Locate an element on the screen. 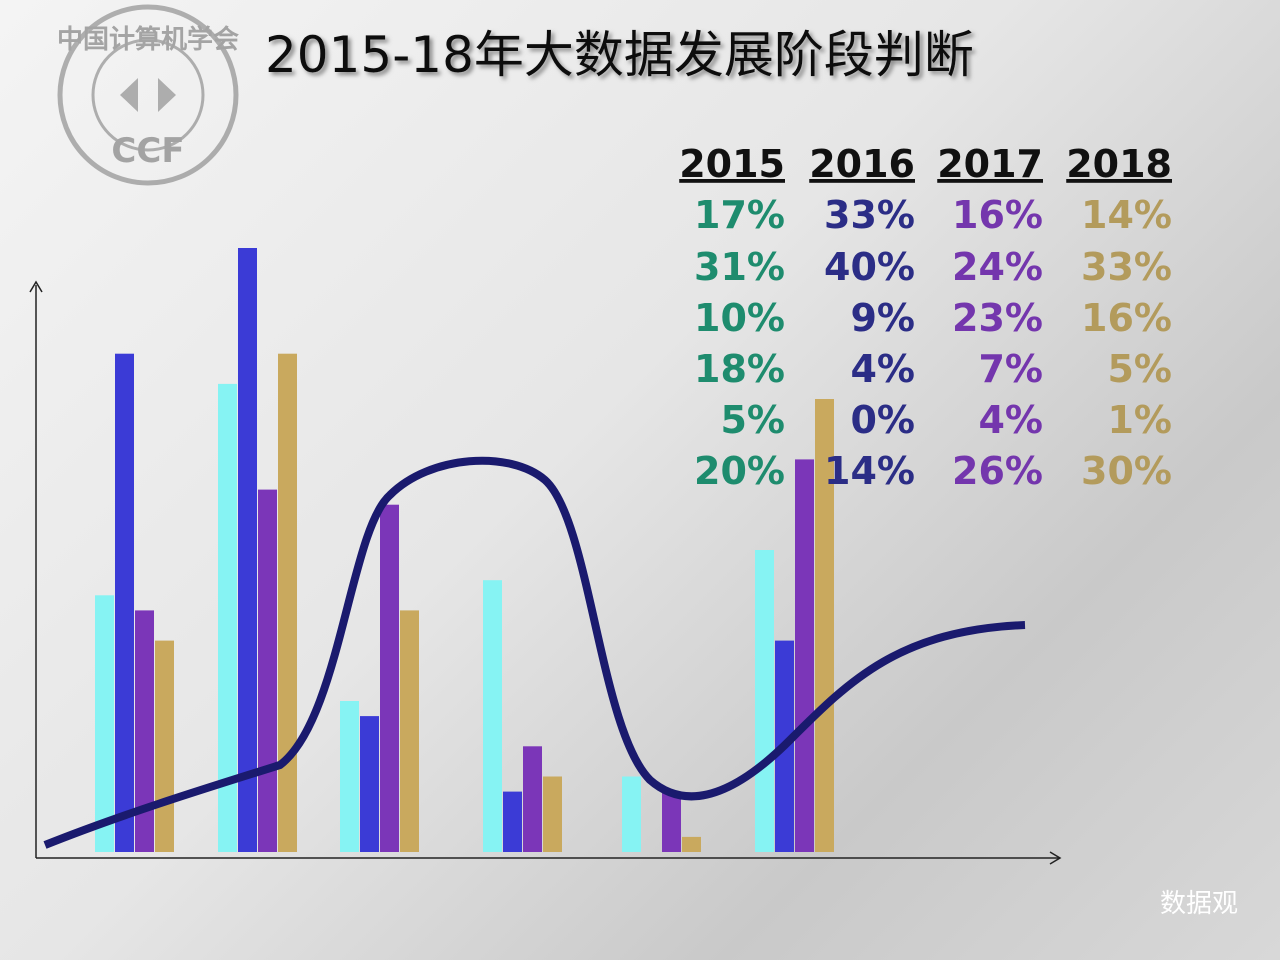 The width and height of the screenshot is (1280, 960). value-label: 40% is located at coordinates (869, 267).